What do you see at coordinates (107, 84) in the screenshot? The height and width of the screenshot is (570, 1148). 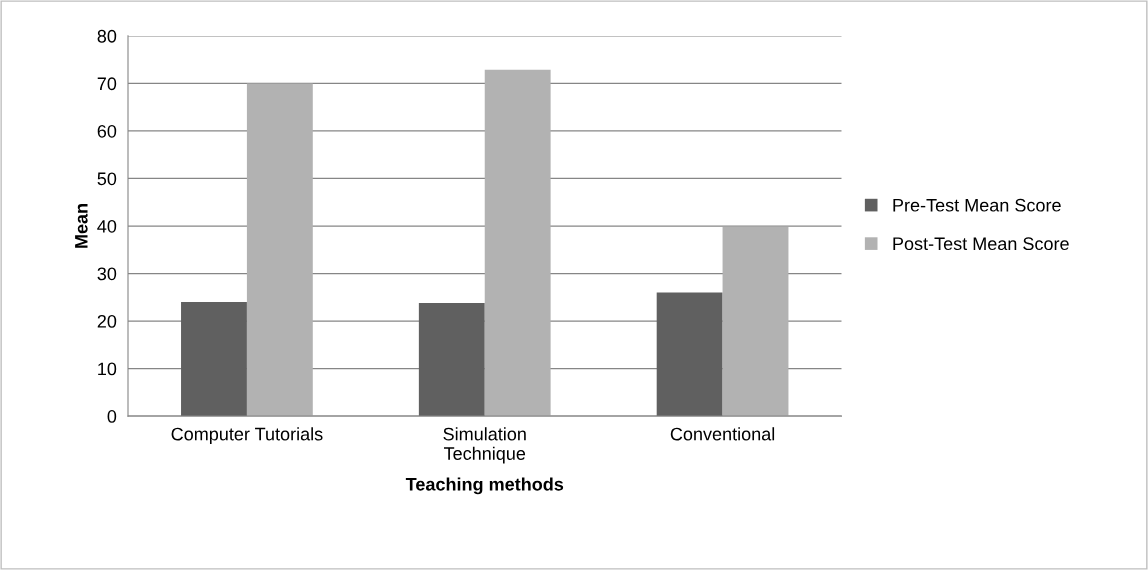 I see `y-tick-label: 70` at bounding box center [107, 84].